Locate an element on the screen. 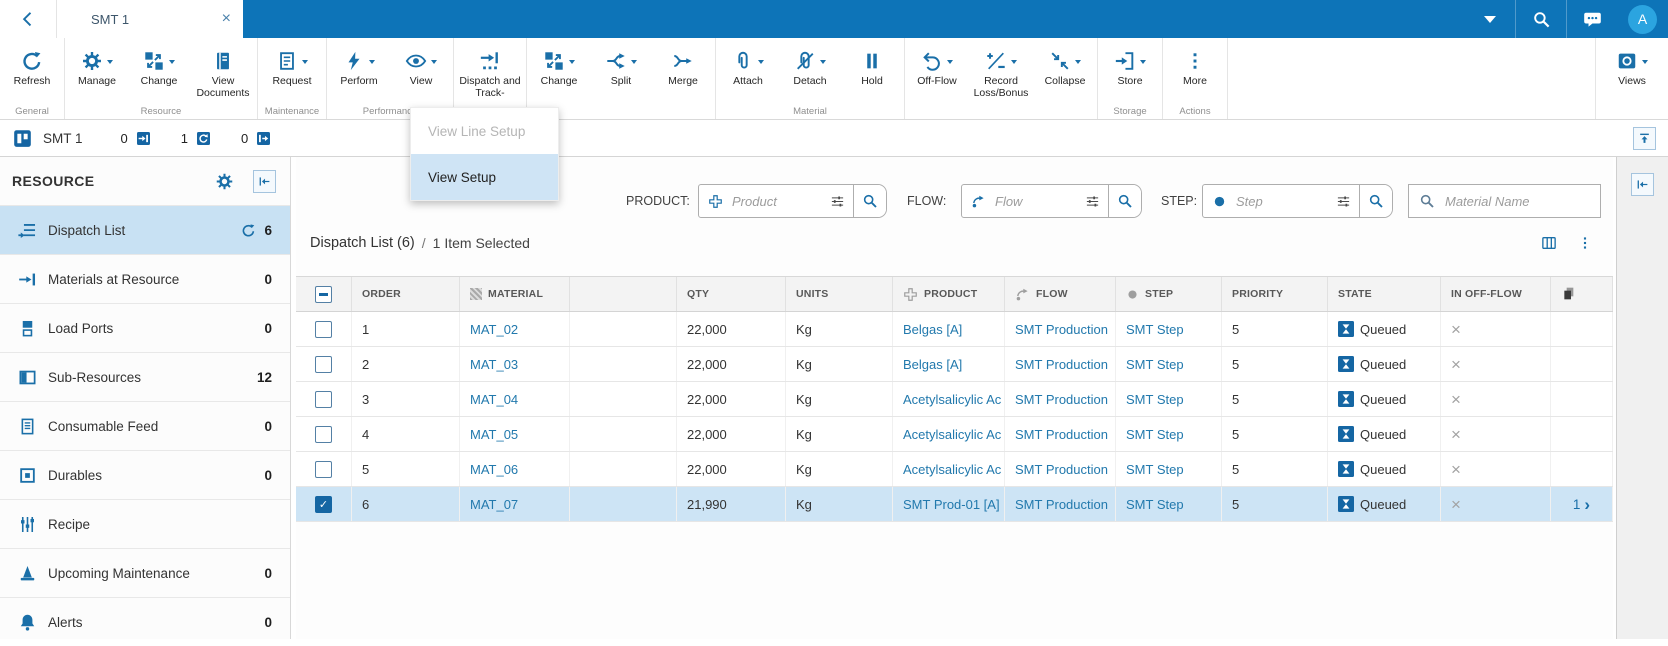 This screenshot has width=1668, height=646. messages-button is located at coordinates (1592, 19).